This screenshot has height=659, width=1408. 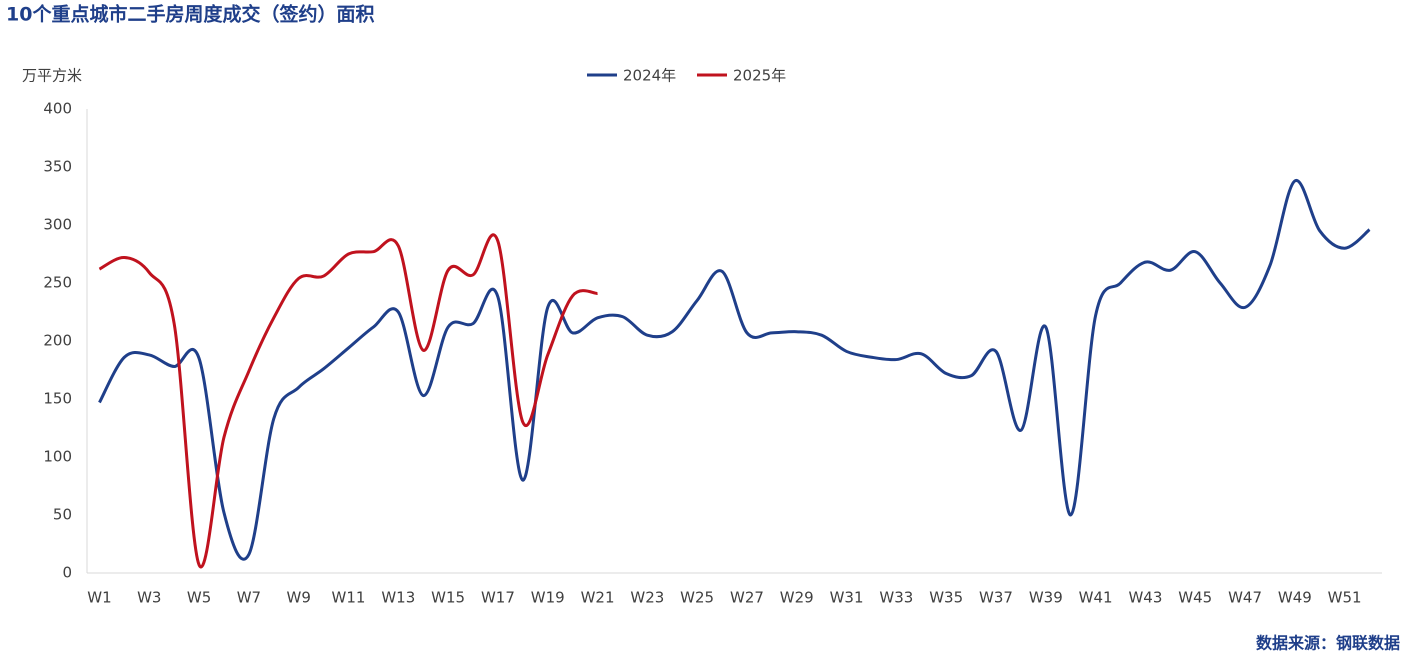 I want to click on x-tick-label: W31, so click(x=847, y=598).